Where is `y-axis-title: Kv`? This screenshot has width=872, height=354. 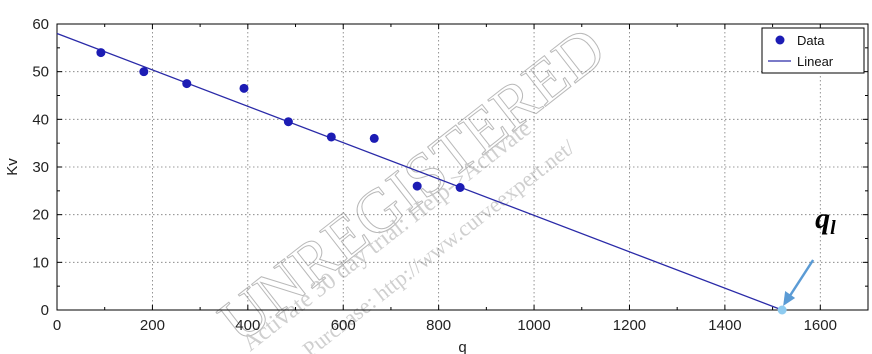
y-axis-title: Kv is located at coordinates (12, 167).